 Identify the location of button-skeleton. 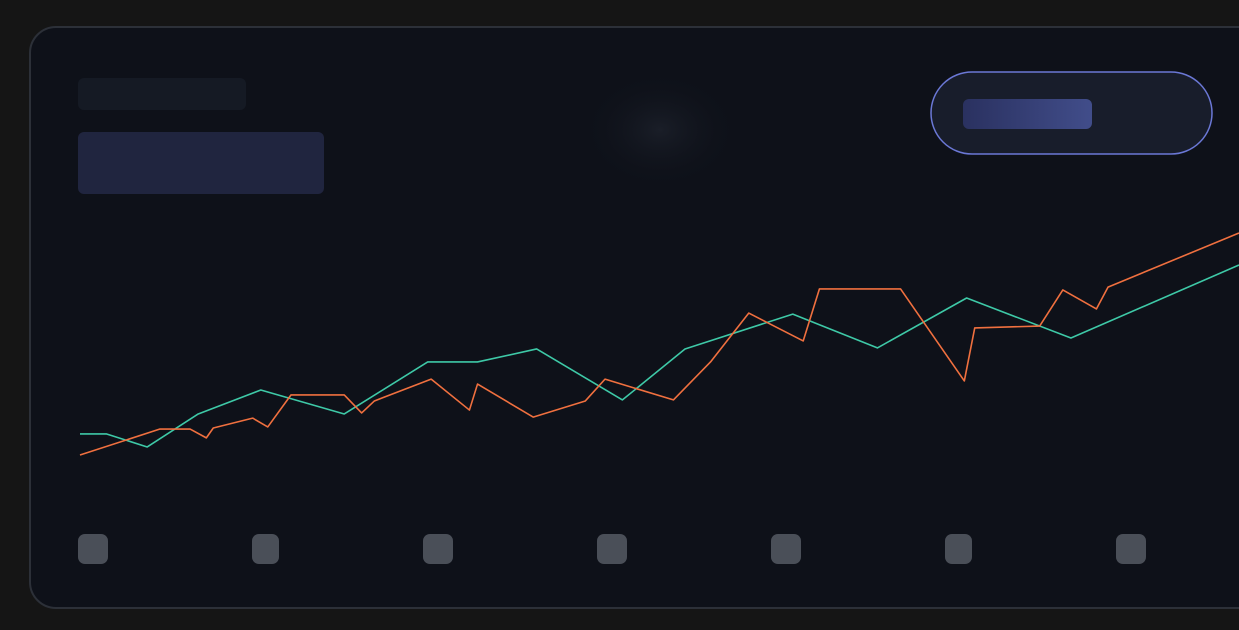
(1027, 114).